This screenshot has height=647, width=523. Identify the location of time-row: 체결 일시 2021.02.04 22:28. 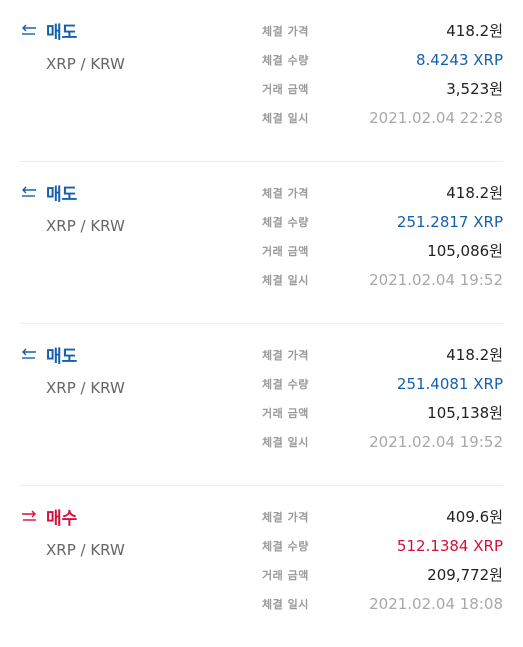
(382, 117).